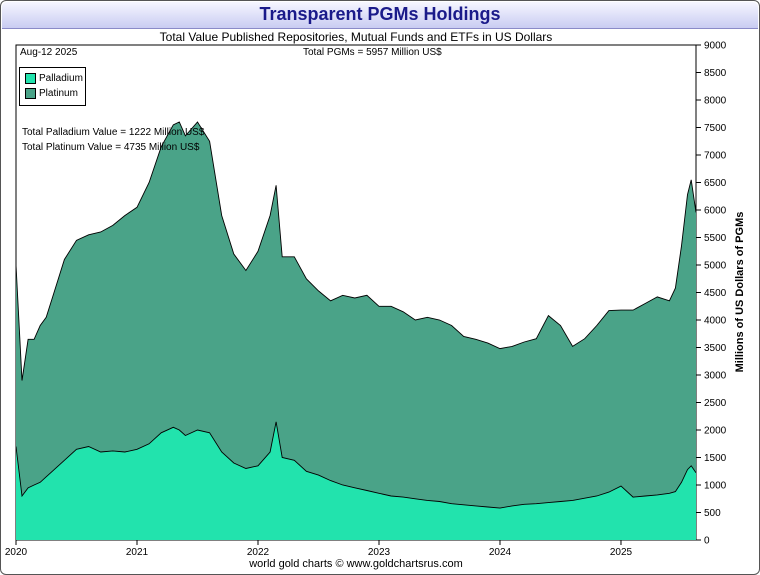 The image size is (760, 575). Describe the element at coordinates (712, 513) in the screenshot. I see `y-tick-label: 500` at that location.